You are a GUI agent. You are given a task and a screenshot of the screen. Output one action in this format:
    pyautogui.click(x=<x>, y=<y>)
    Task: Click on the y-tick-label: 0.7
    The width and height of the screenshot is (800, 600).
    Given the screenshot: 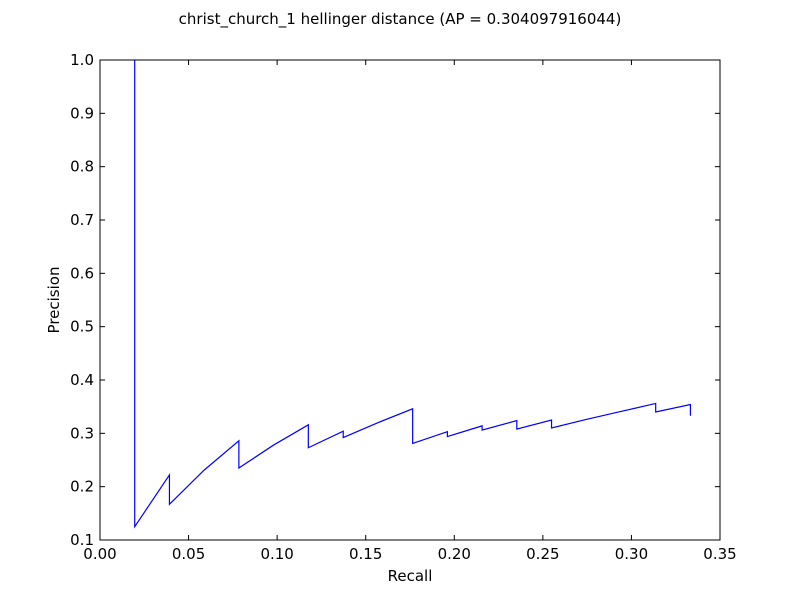 What is the action you would take?
    pyautogui.click(x=82, y=220)
    